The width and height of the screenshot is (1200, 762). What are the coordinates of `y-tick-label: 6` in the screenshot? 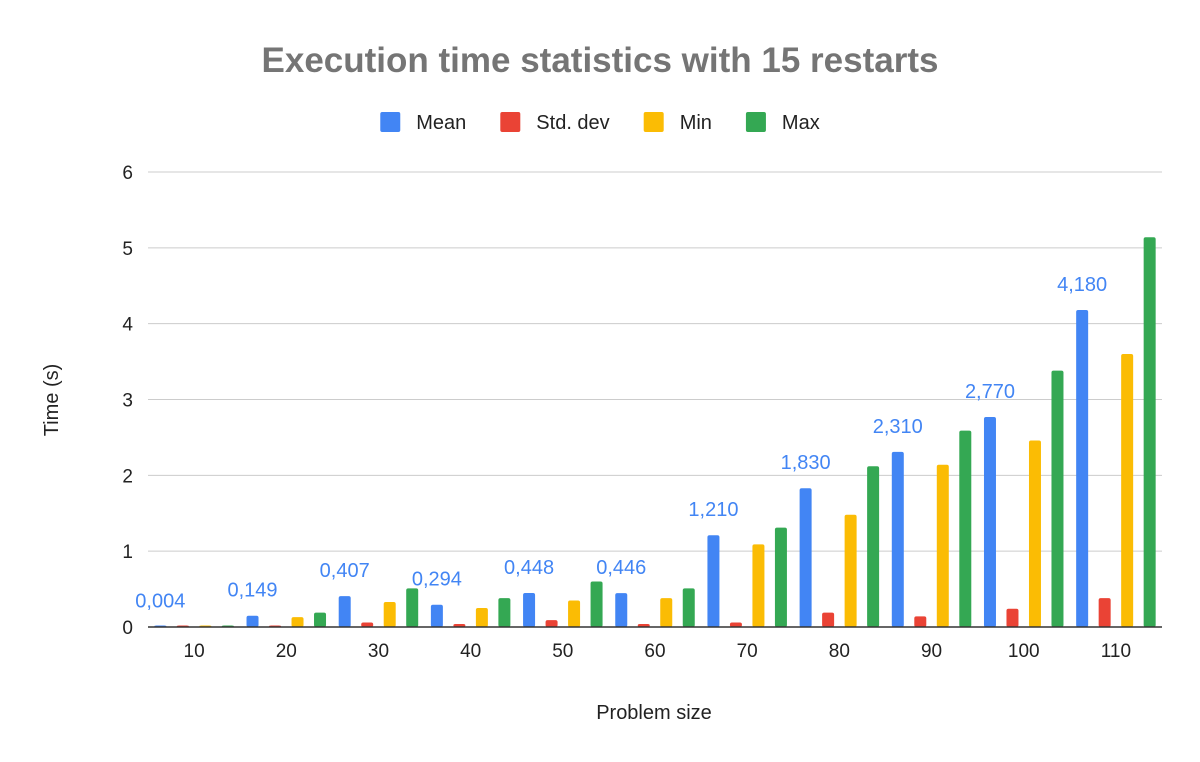 It's located at (127, 173).